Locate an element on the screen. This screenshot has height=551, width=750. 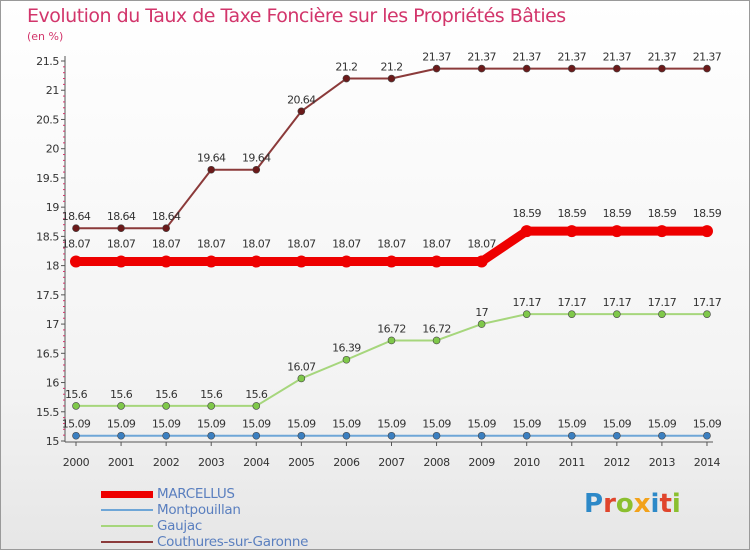
data-label-couthures: 19.64 is located at coordinates (256, 158).